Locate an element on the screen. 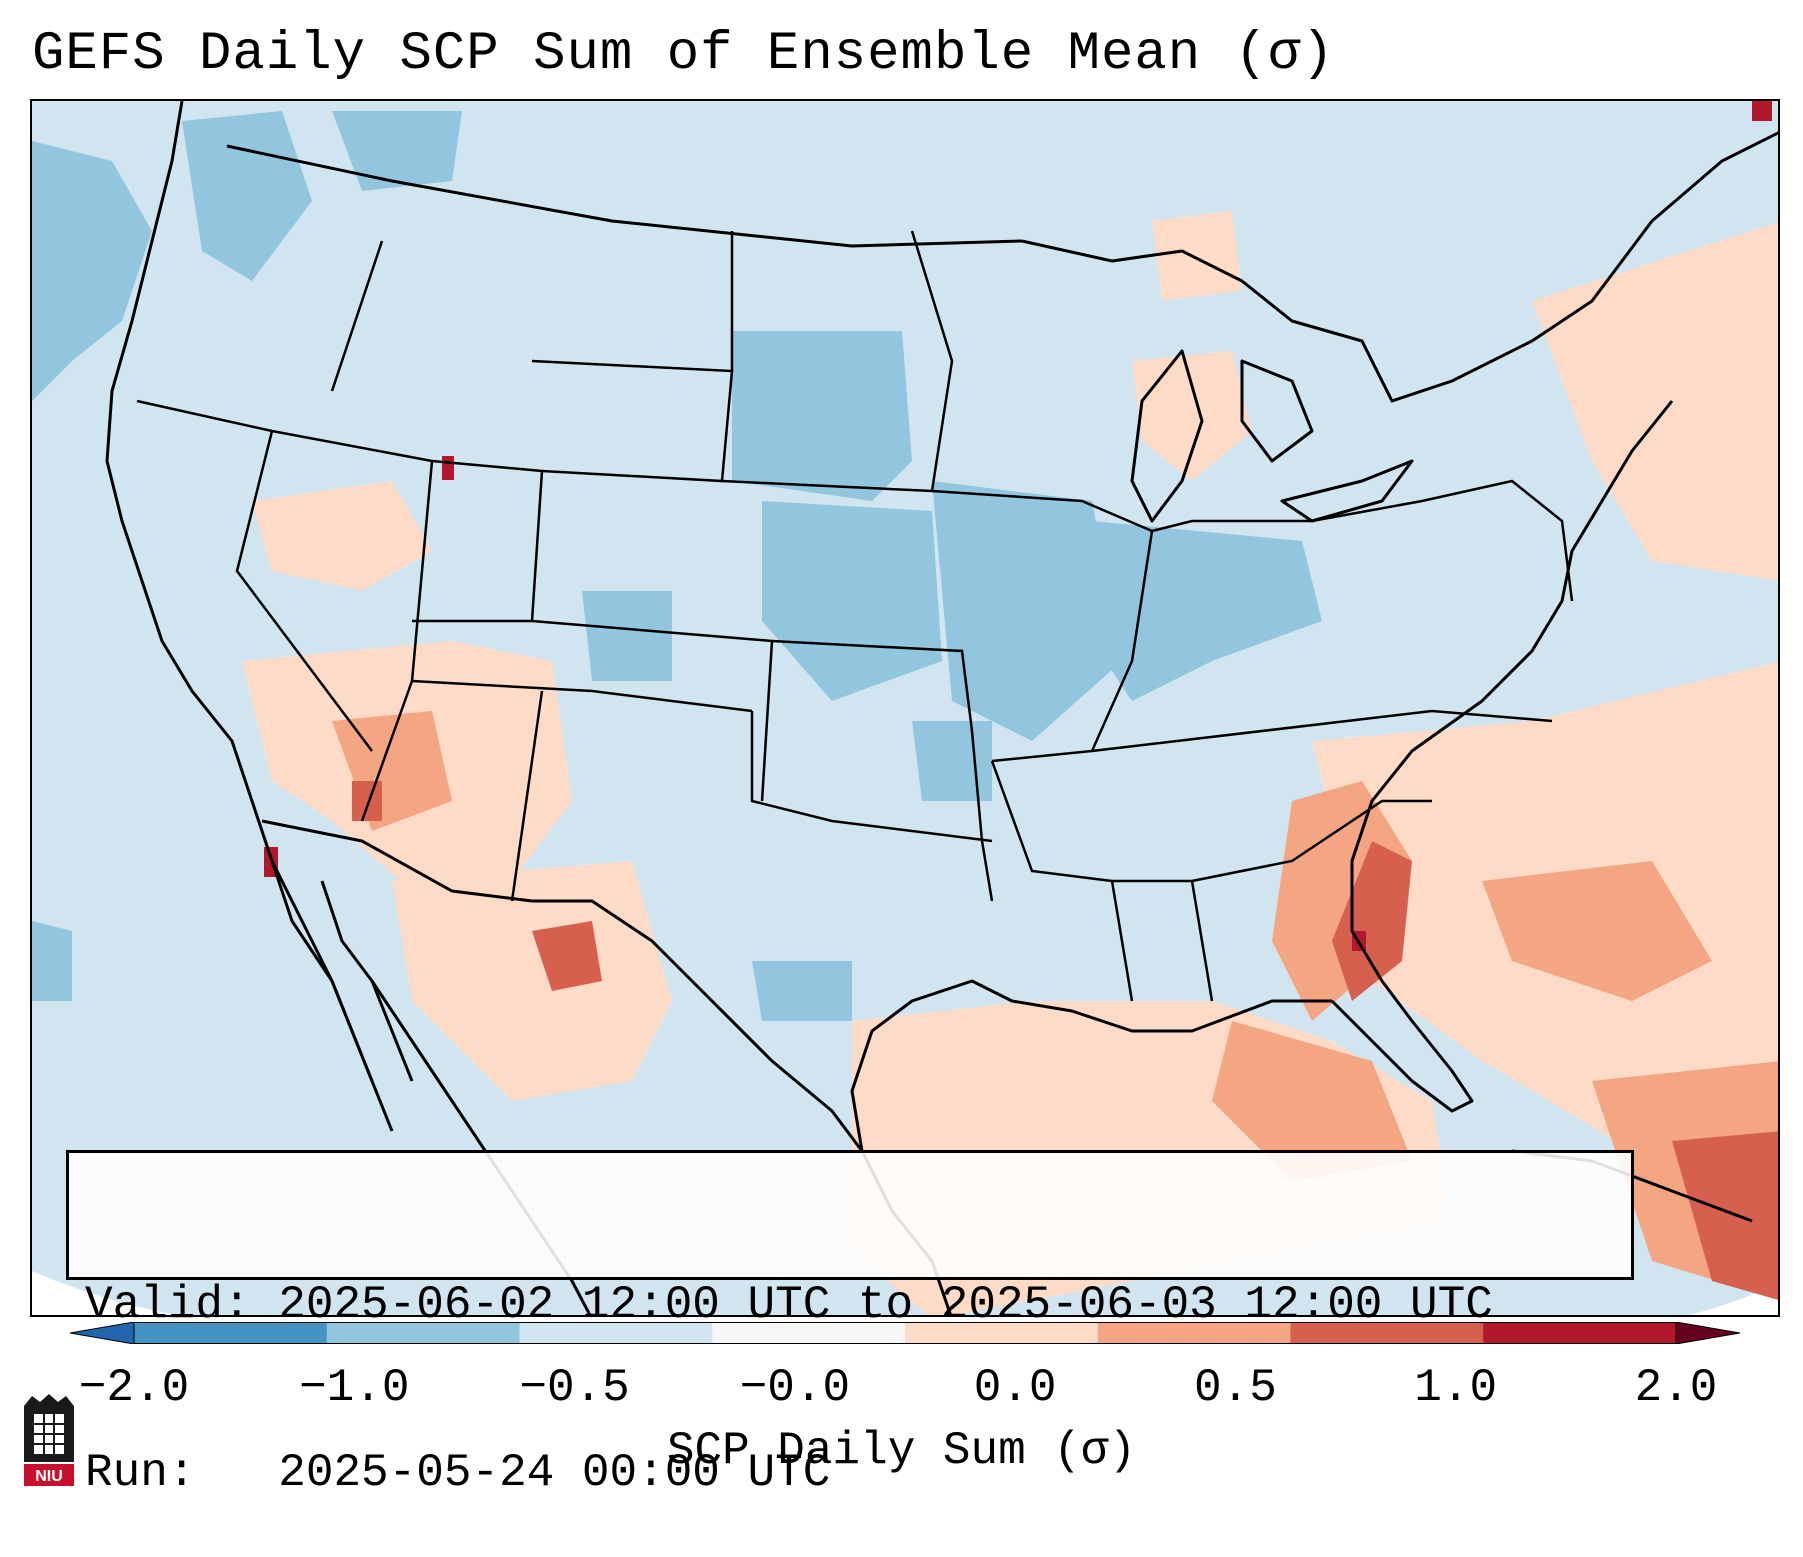 This screenshot has height=1557, width=1803. colorbar-tick-label: 0.5 is located at coordinates (1235, 1388).